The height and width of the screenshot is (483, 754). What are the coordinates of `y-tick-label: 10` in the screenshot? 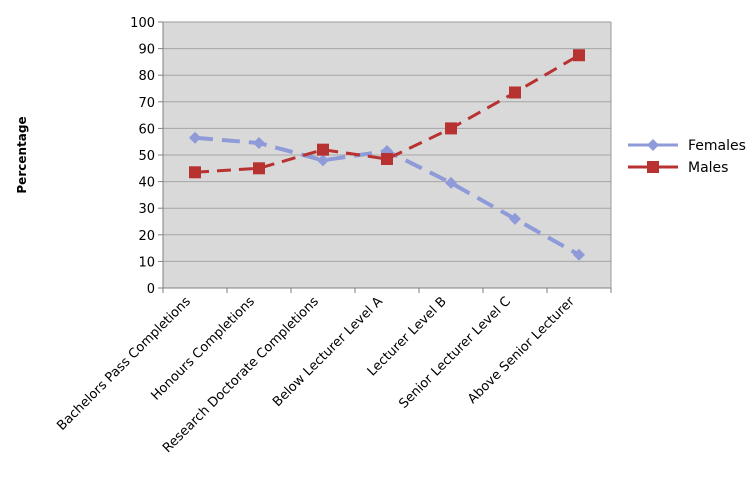 It's located at (146, 262).